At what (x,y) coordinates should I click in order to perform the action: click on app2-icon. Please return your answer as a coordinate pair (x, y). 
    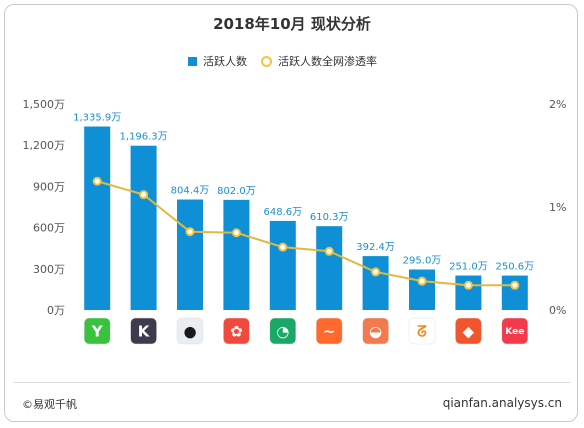
    Looking at the image, I should click on (143, 331).